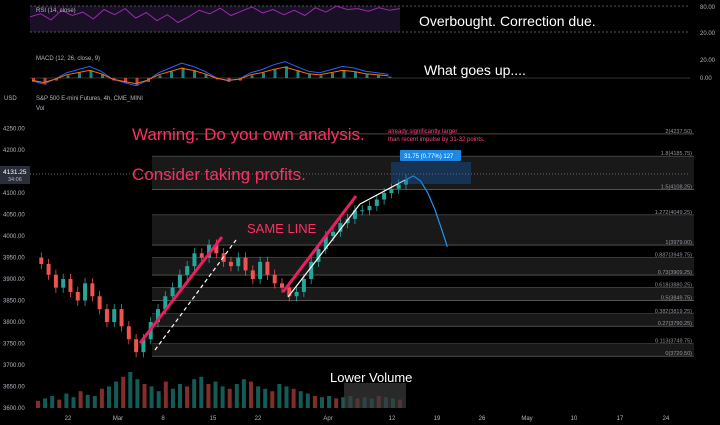  Describe the element at coordinates (574, 419) in the screenshot. I see `x-tick-label: 10` at that location.